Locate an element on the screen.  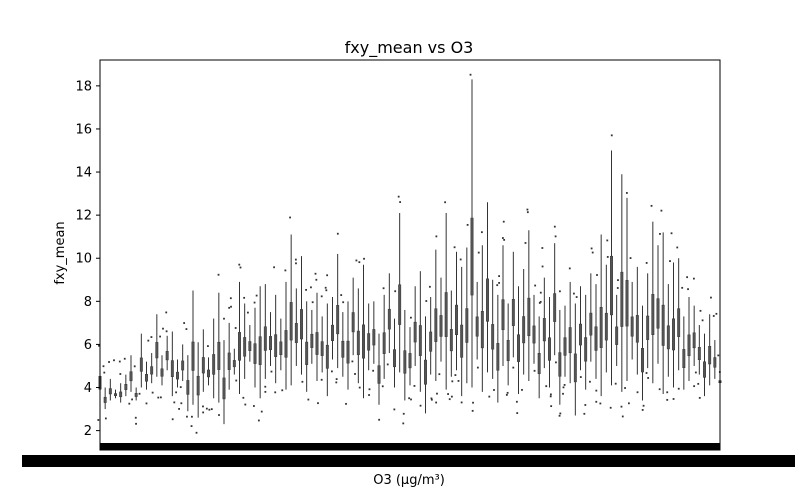
x-tick-band is located at coordinates (410, 446).